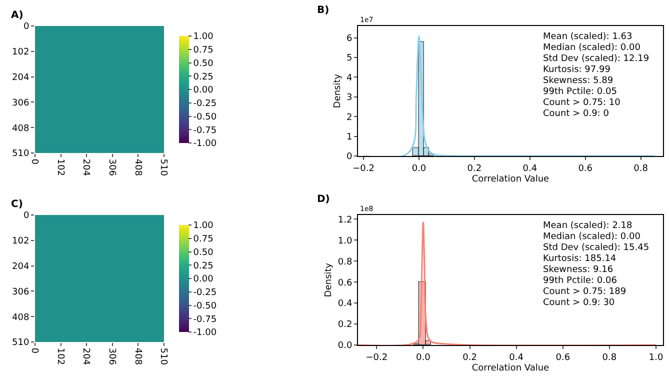 This screenshot has width=669, height=377. What do you see at coordinates (349, 59) in the screenshot?
I see `y-tick-label: 5` at bounding box center [349, 59].